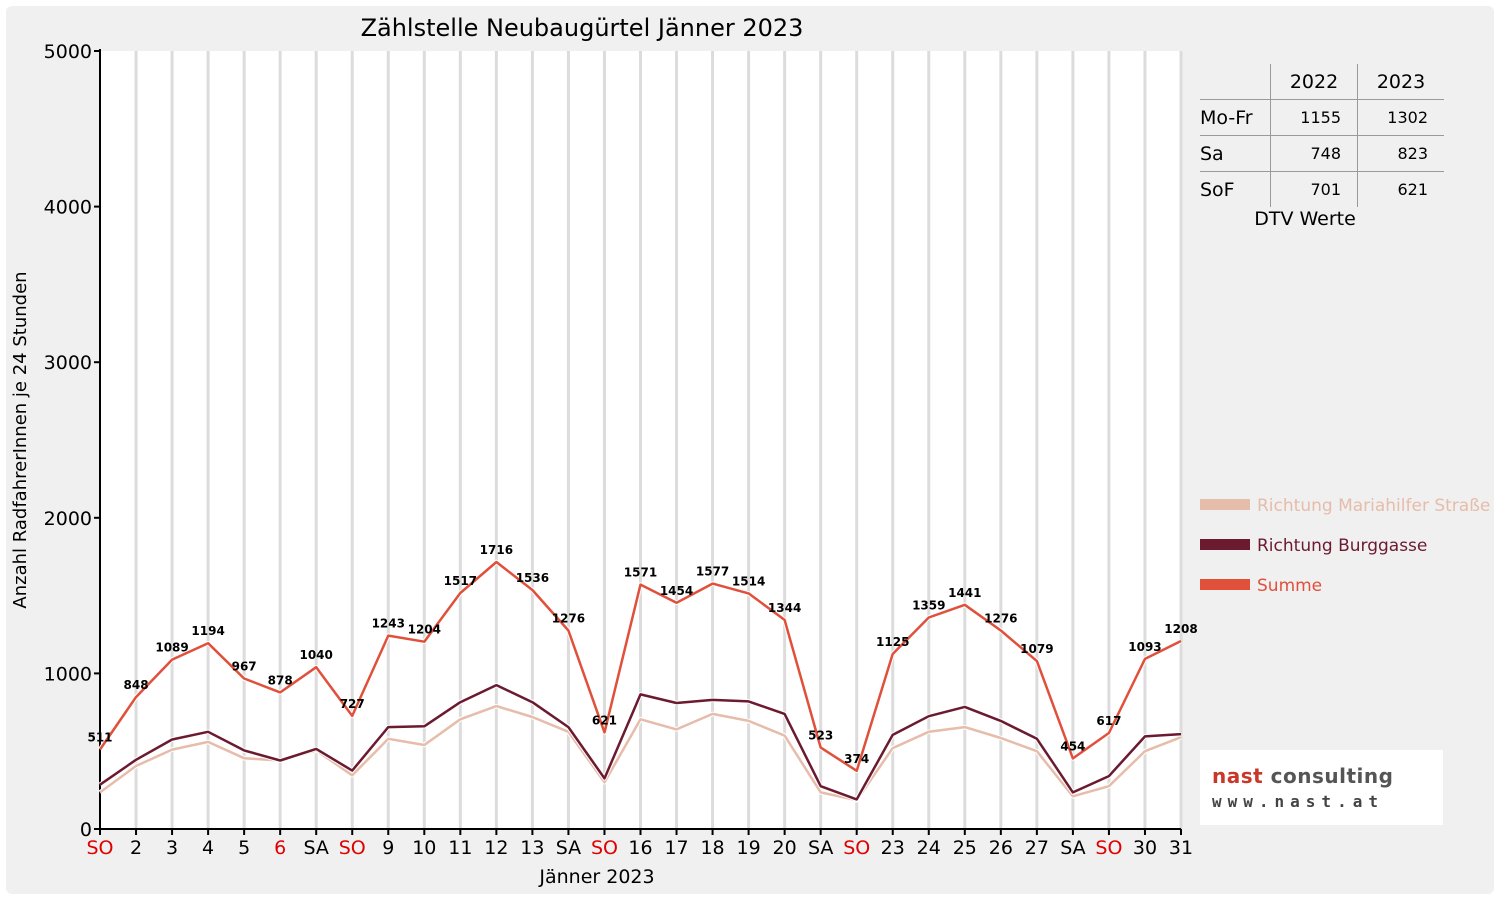 Image resolution: width=1500 pixels, height=900 pixels. I want to click on x-tick-label: 18, so click(712, 848).